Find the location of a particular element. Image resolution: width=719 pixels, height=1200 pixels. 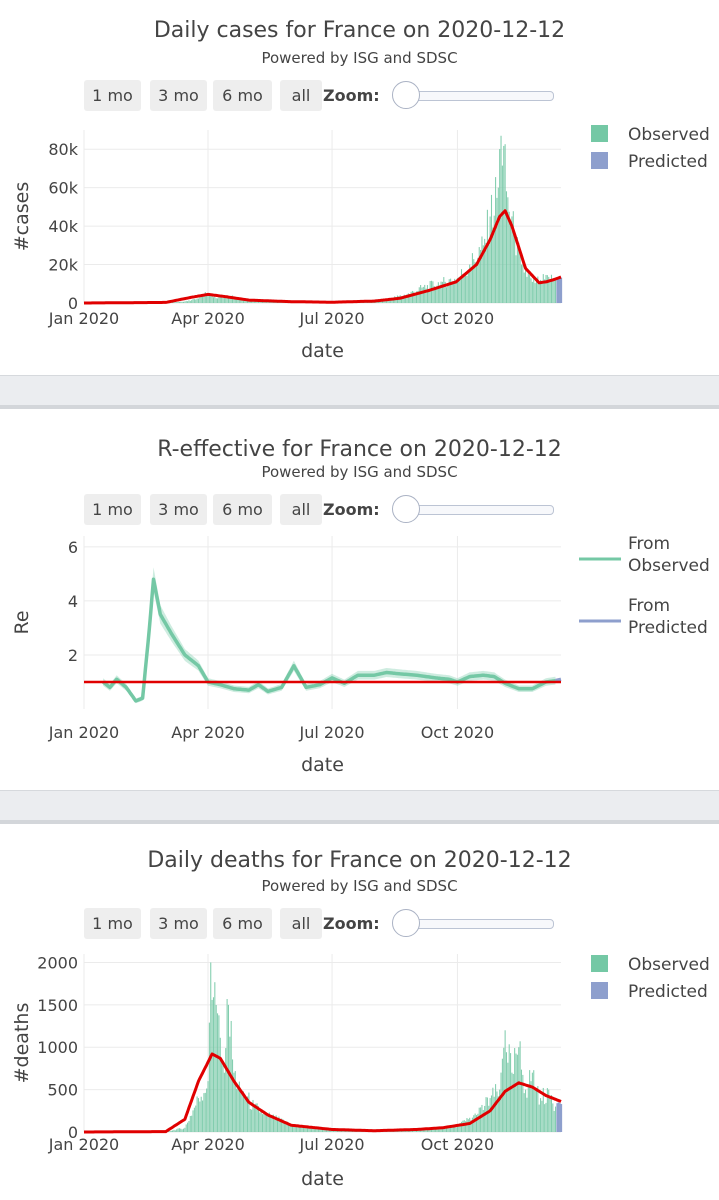

x-tick-label: Jul 2020 is located at coordinates (331, 732).